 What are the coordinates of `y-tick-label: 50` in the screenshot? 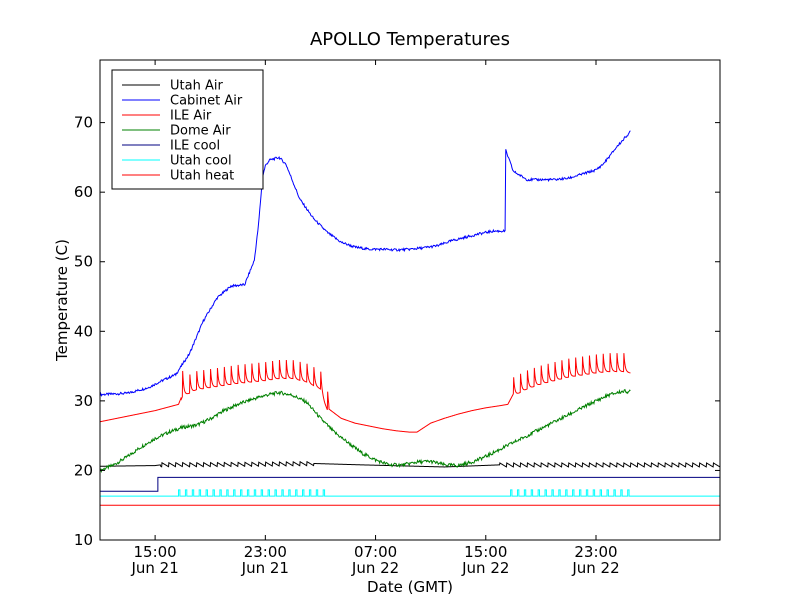 It's located at (83, 262).